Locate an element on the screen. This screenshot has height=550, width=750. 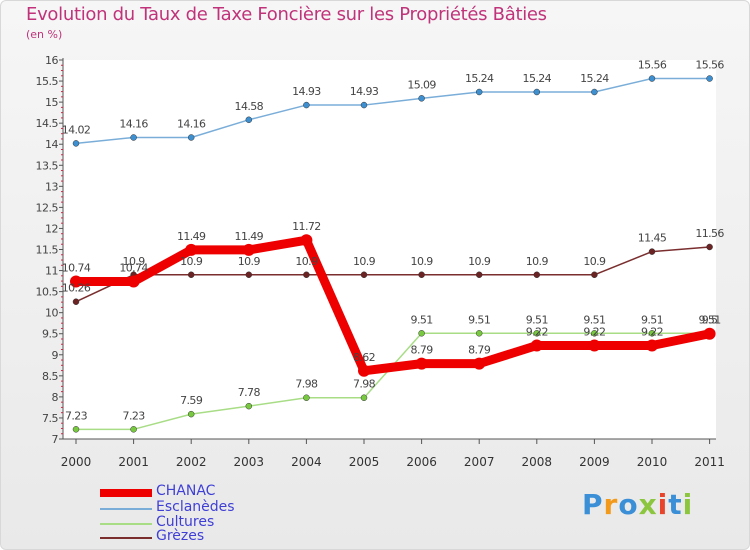
proxiti-logo: Proxiti is located at coordinates (637, 504).